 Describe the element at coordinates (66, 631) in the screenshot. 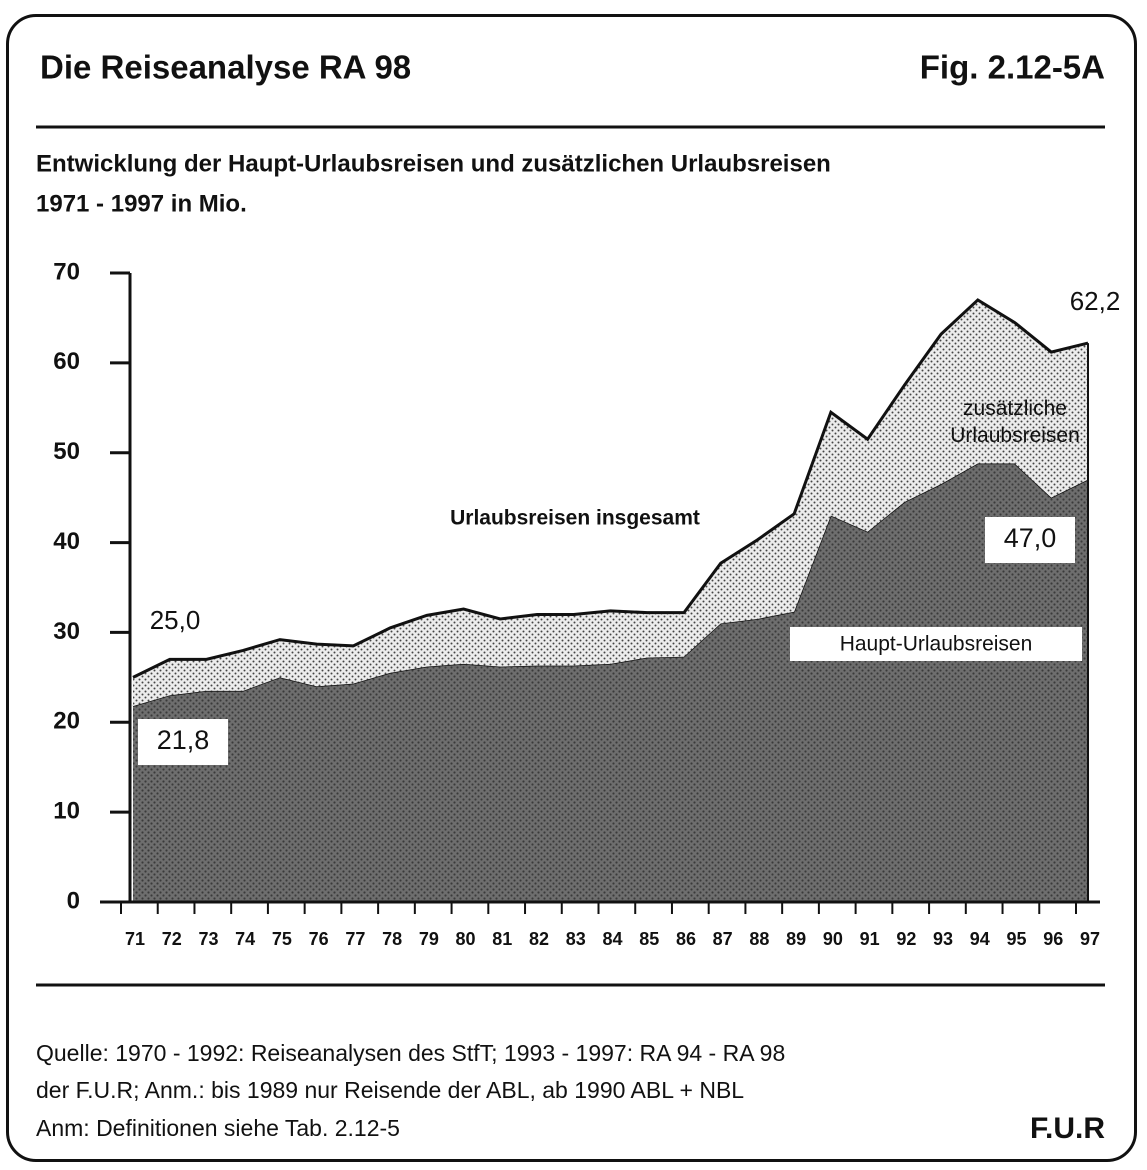

I see `y-tick-label: 30` at that location.